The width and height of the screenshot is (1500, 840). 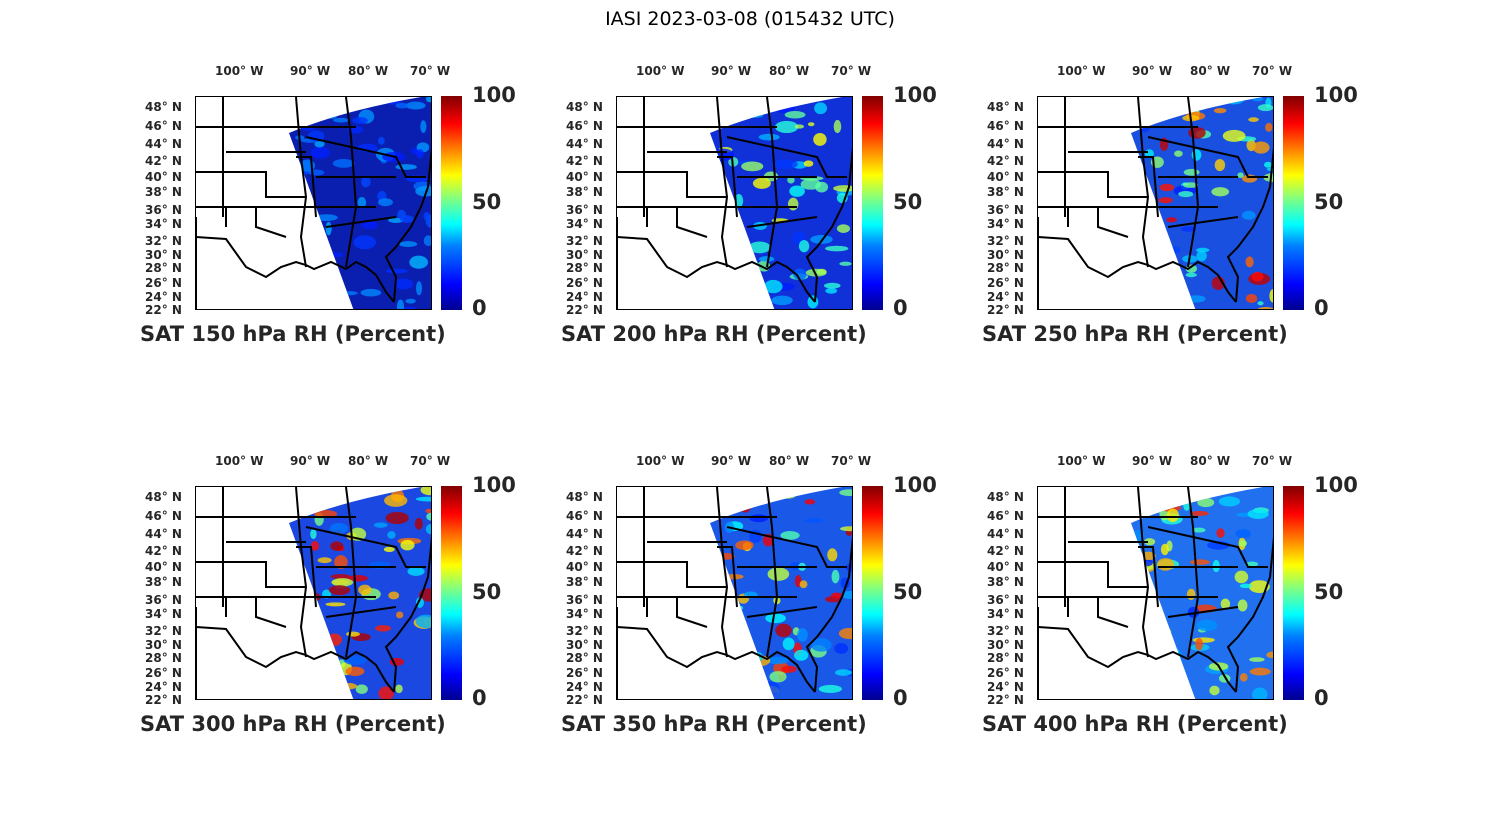 What do you see at coordinates (584, 126) in the screenshot?
I see `latitude-label: 46° N` at bounding box center [584, 126].